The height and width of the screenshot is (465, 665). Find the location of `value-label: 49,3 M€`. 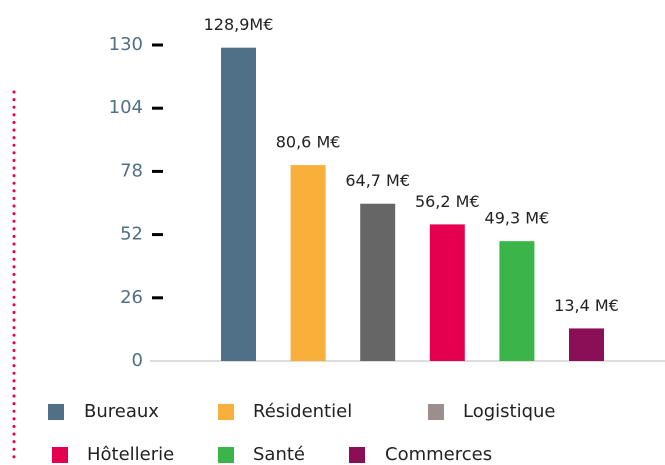

value-label: 49,3 M€ is located at coordinates (517, 218).